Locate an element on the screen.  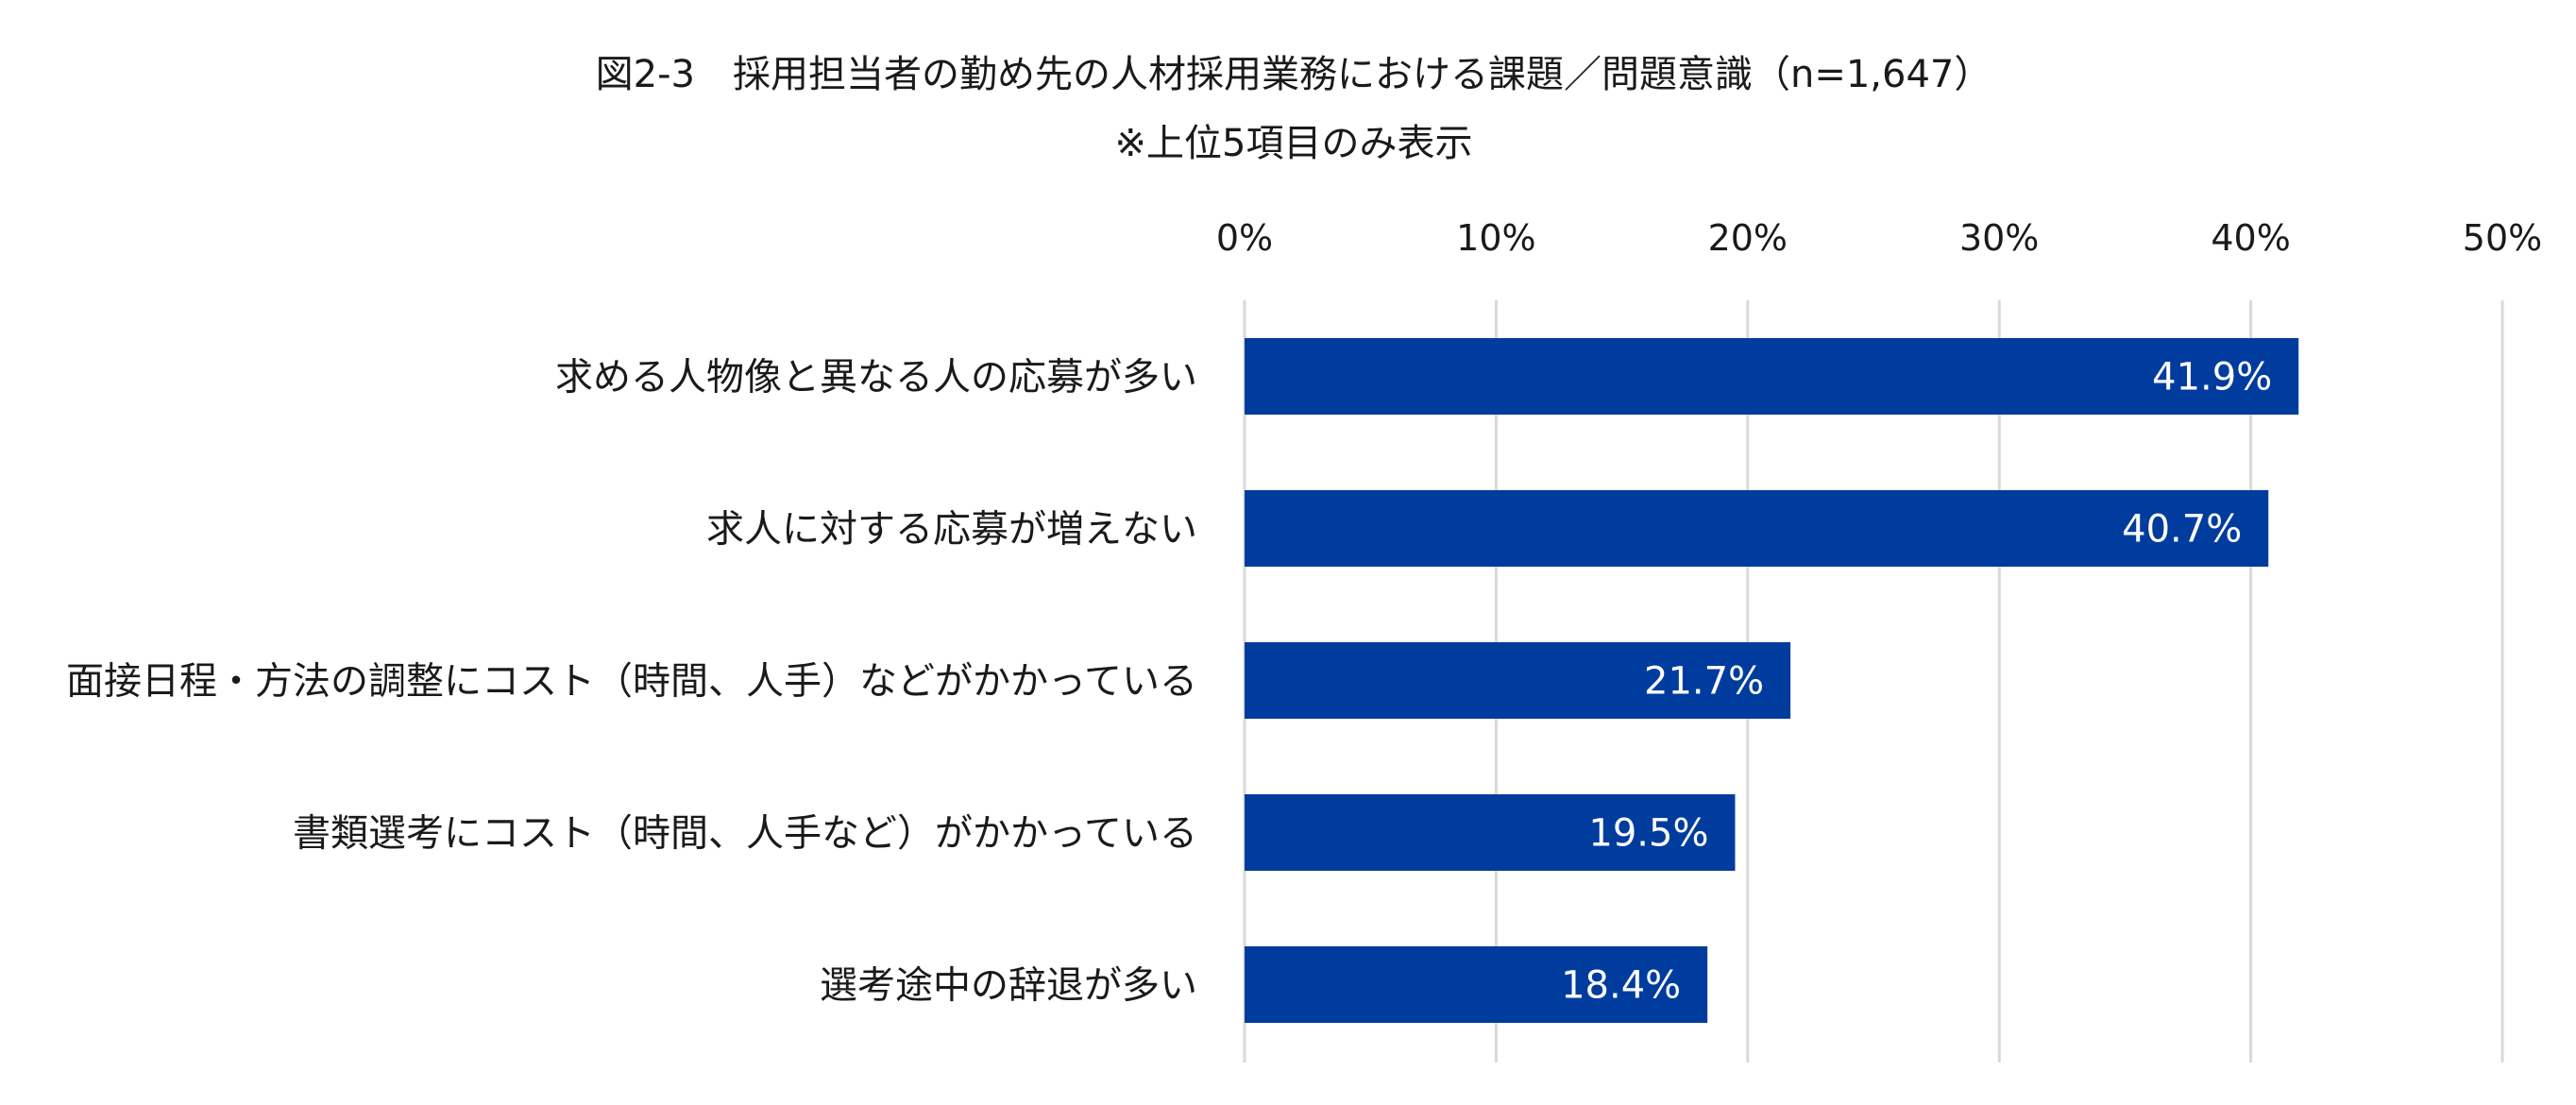
data-label: 19.5% is located at coordinates (1648, 834).